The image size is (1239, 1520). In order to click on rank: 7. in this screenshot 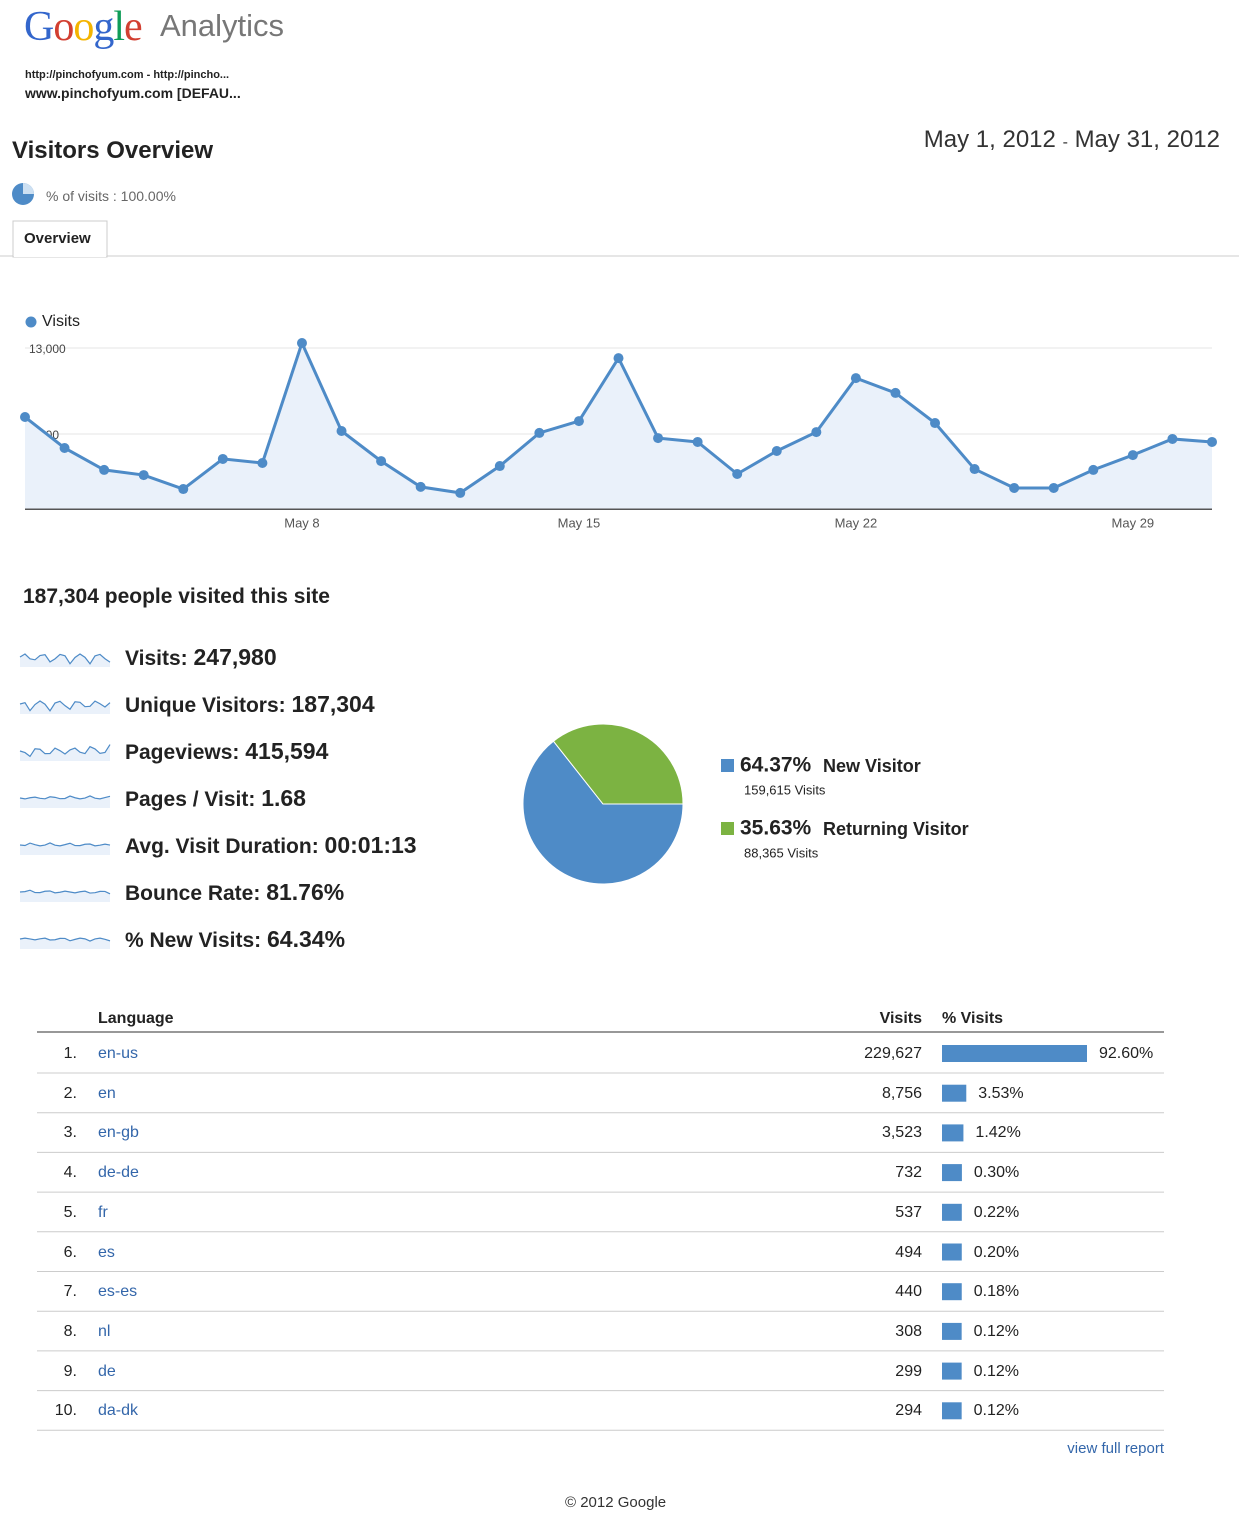, I will do `click(70, 1292)`.